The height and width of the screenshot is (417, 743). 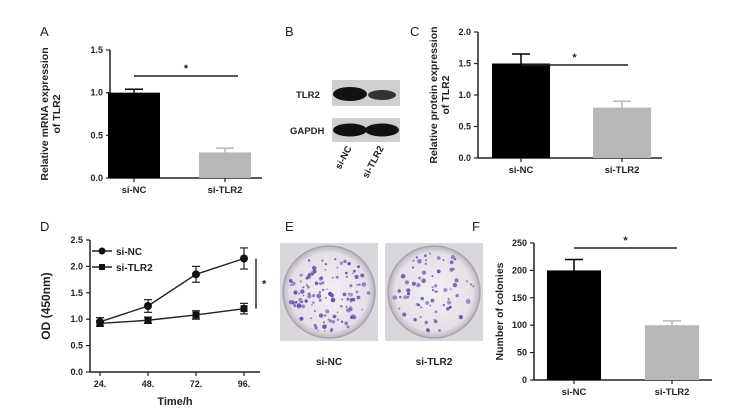 What do you see at coordinates (519, 298) in the screenshot?
I see `y-tick-label: 150` at bounding box center [519, 298].